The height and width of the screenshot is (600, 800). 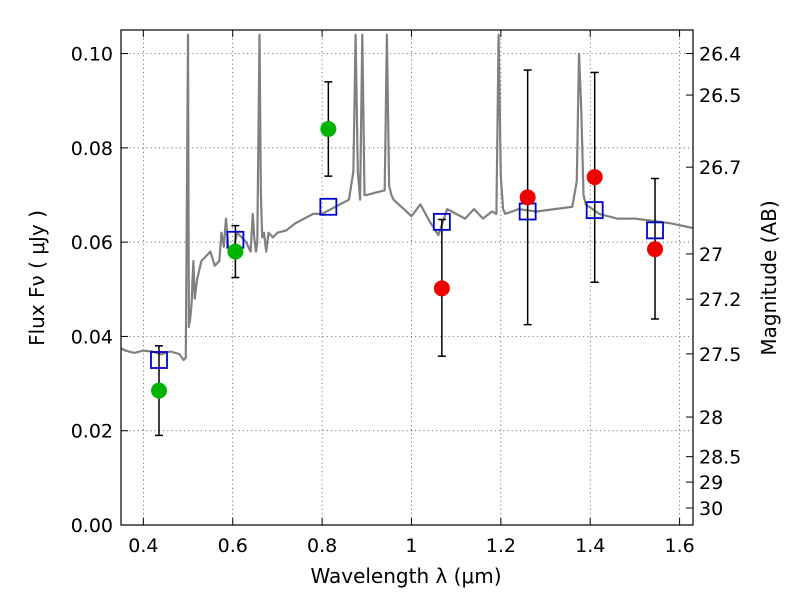 I want to click on y-tick-label: 0.02, so click(x=92, y=432).